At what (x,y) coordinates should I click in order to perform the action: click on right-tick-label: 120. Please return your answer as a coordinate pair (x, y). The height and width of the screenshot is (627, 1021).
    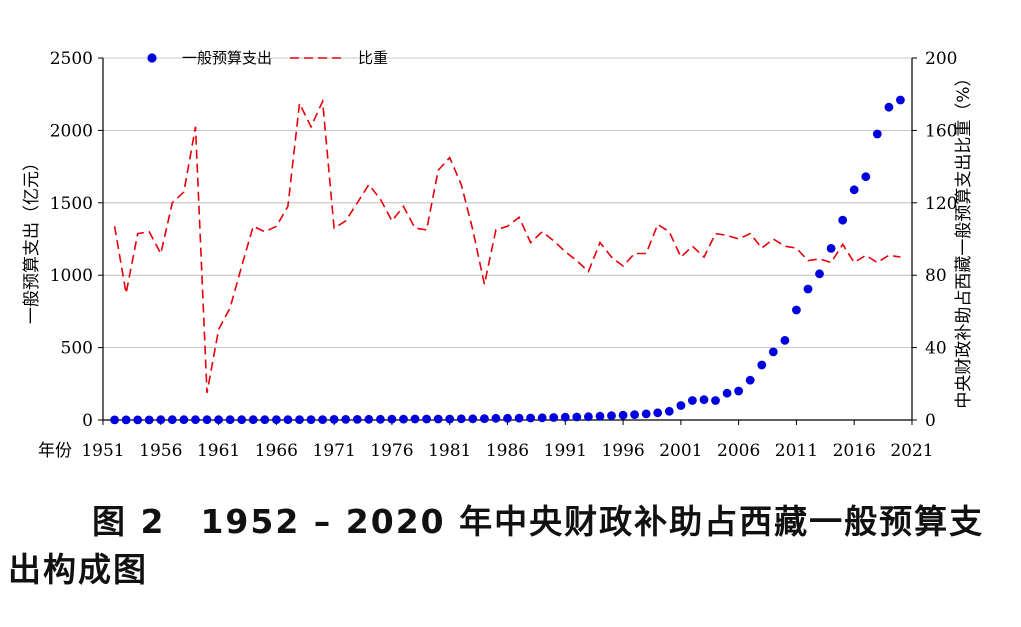
    Looking at the image, I should click on (941, 204).